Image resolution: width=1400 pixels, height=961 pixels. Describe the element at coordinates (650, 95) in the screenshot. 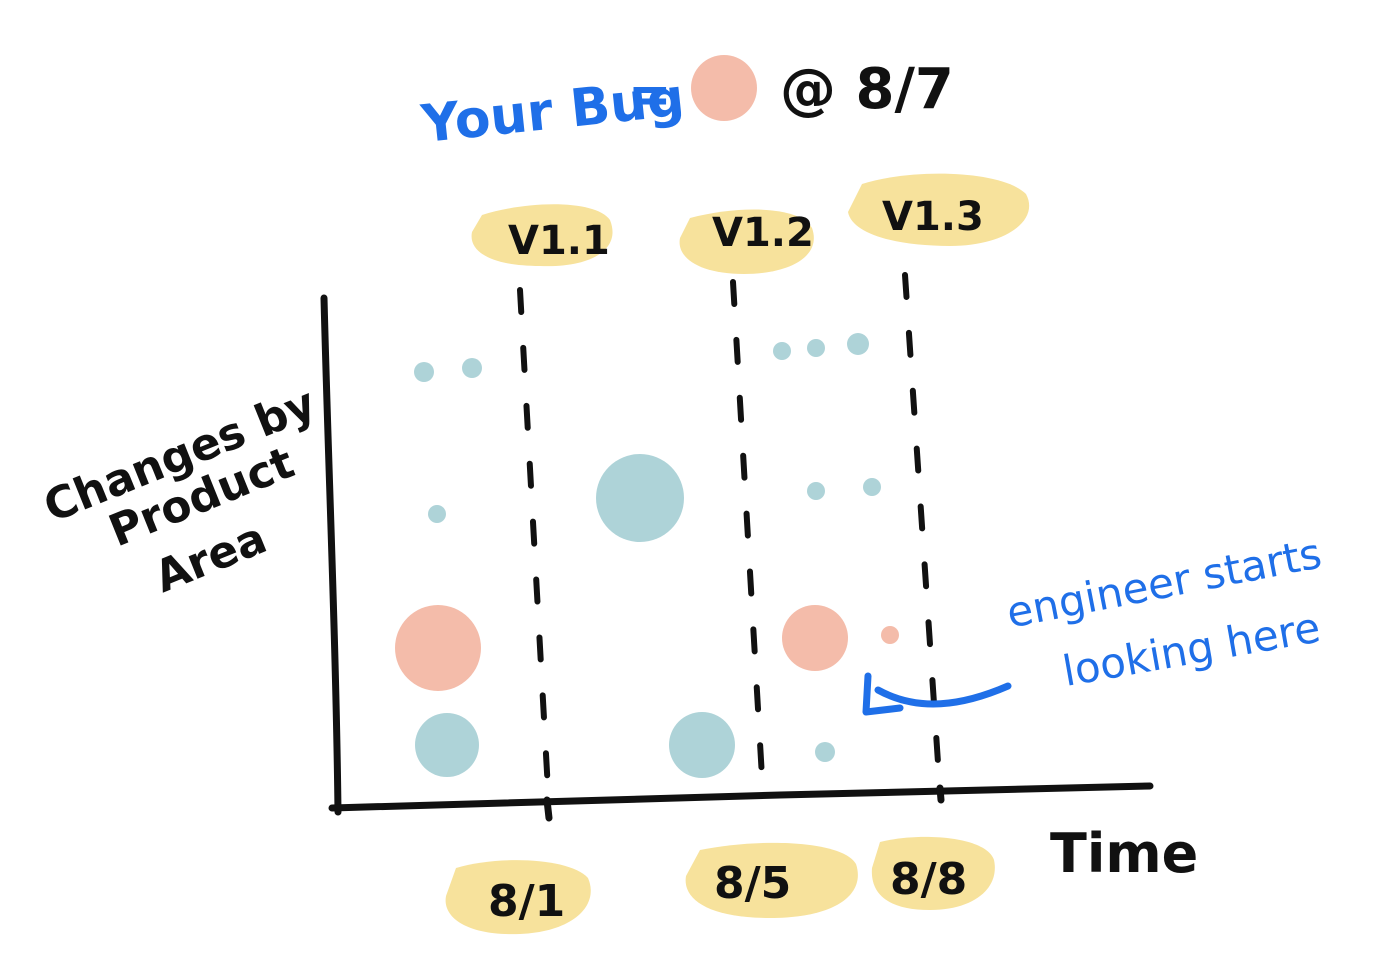

I see `legend-equals: =` at that location.